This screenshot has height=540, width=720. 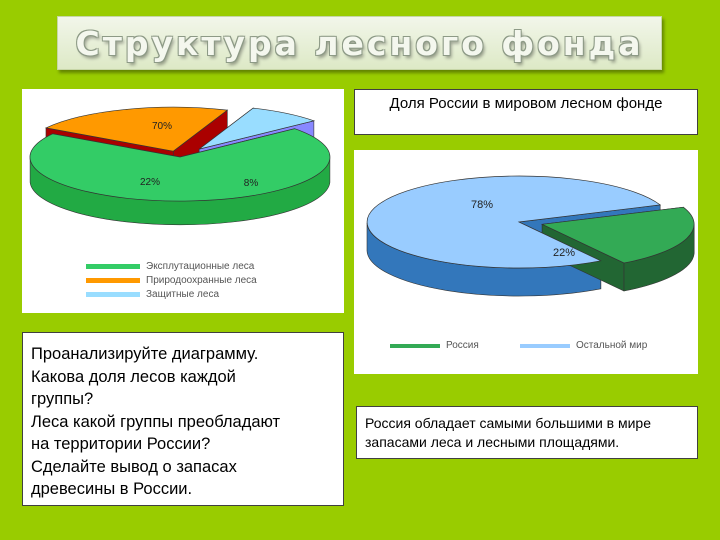 I want to click on forest-slice-label-0: 70%, so click(x=162, y=126).